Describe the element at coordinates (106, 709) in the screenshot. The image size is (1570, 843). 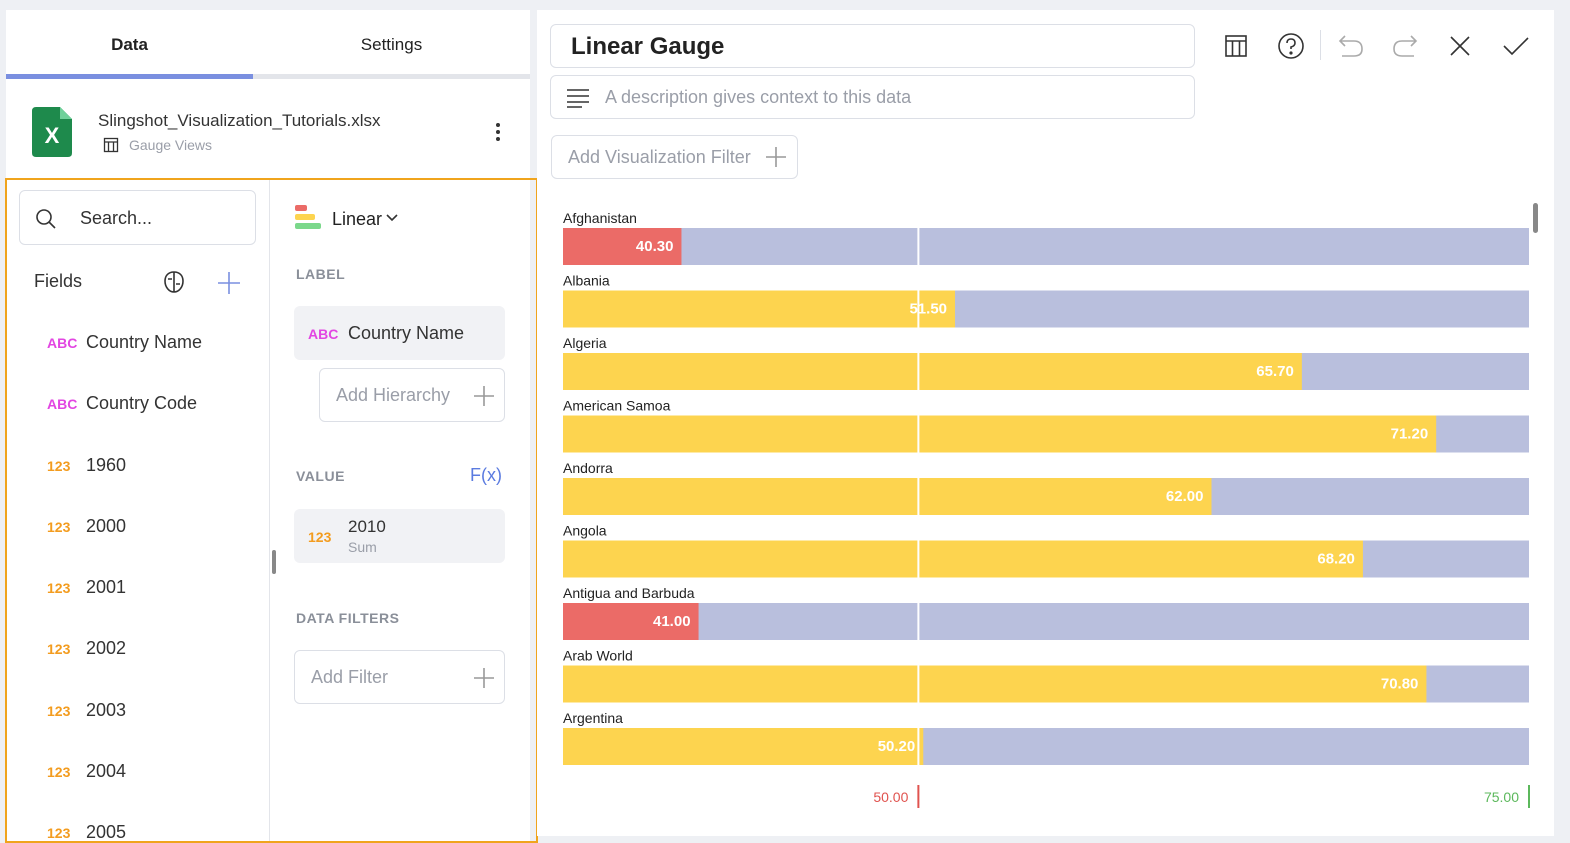
I see `field-name: 2003` at that location.